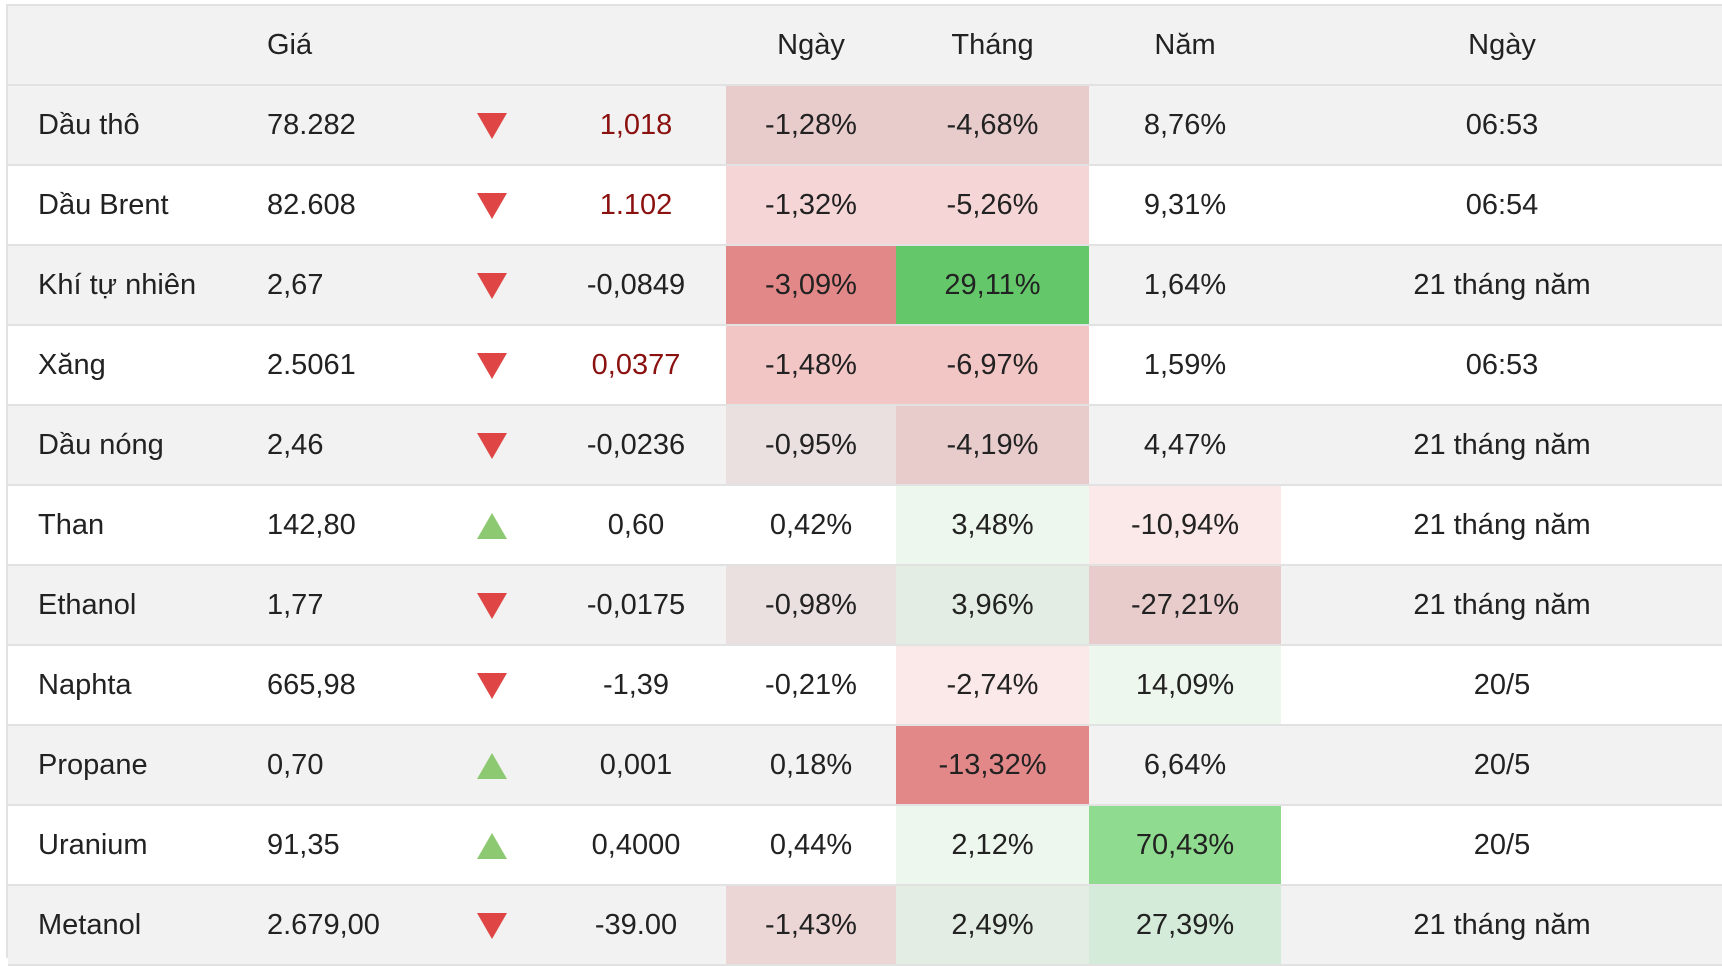 The width and height of the screenshot is (1722, 966). I want to click on month-change-percent: -13,32%, so click(992, 765).